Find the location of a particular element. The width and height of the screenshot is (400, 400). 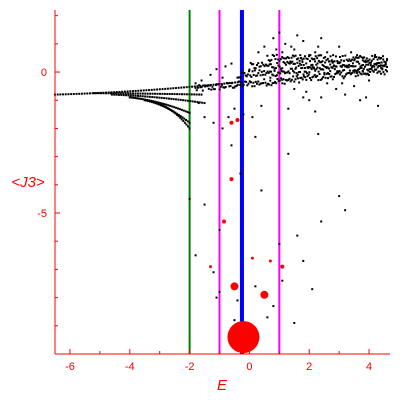

highlighted-points is located at coordinates (247, 235).